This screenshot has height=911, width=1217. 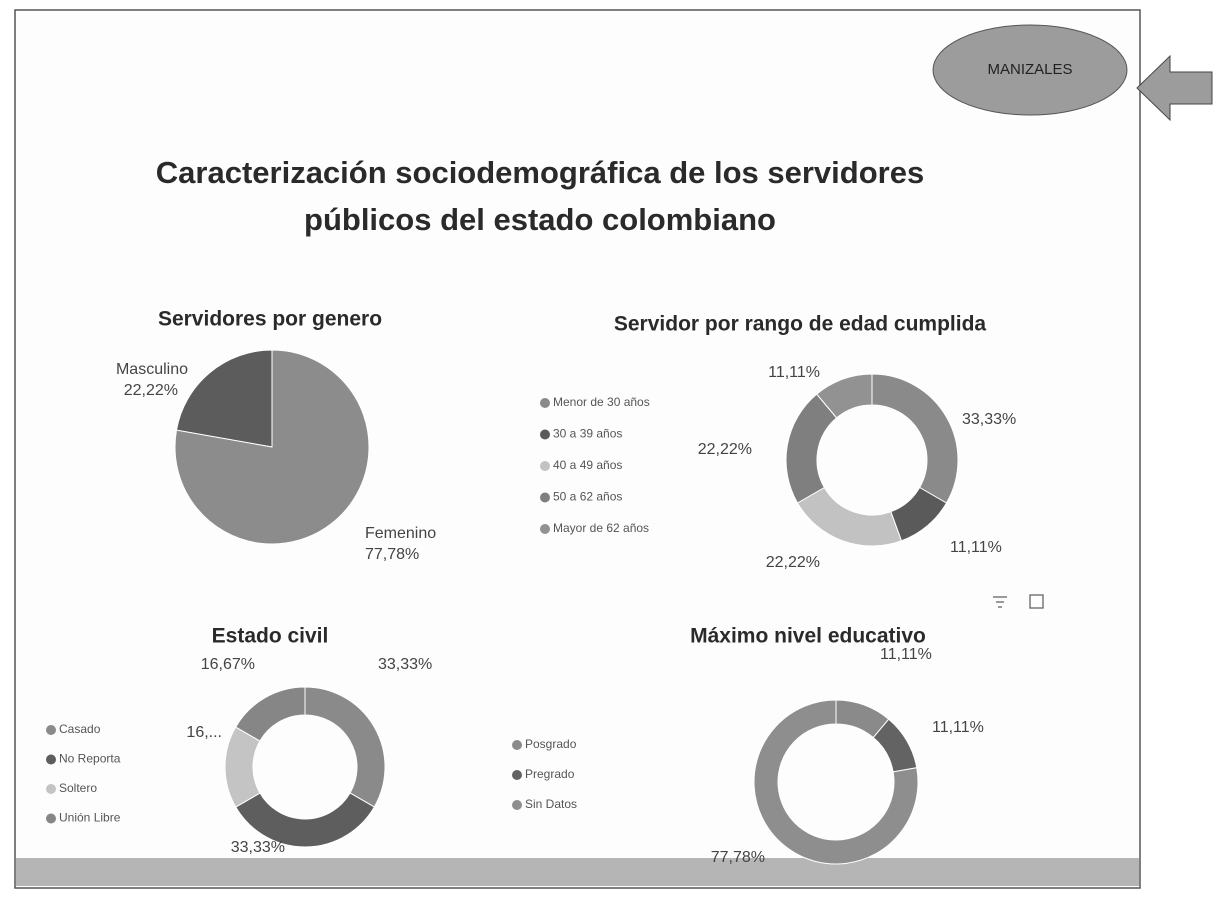 What do you see at coordinates (90, 759) in the screenshot?
I see `legend-label: No Reporta` at bounding box center [90, 759].